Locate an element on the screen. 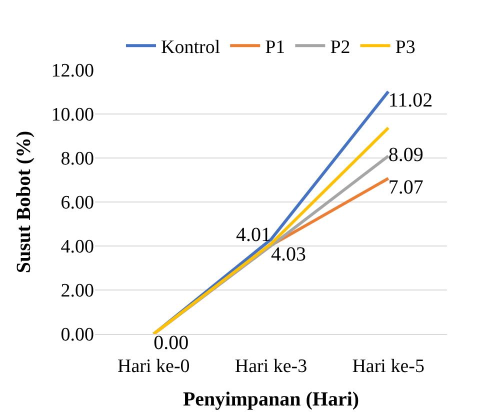  x-tick-label: Hari ke-0 is located at coordinates (154, 366).